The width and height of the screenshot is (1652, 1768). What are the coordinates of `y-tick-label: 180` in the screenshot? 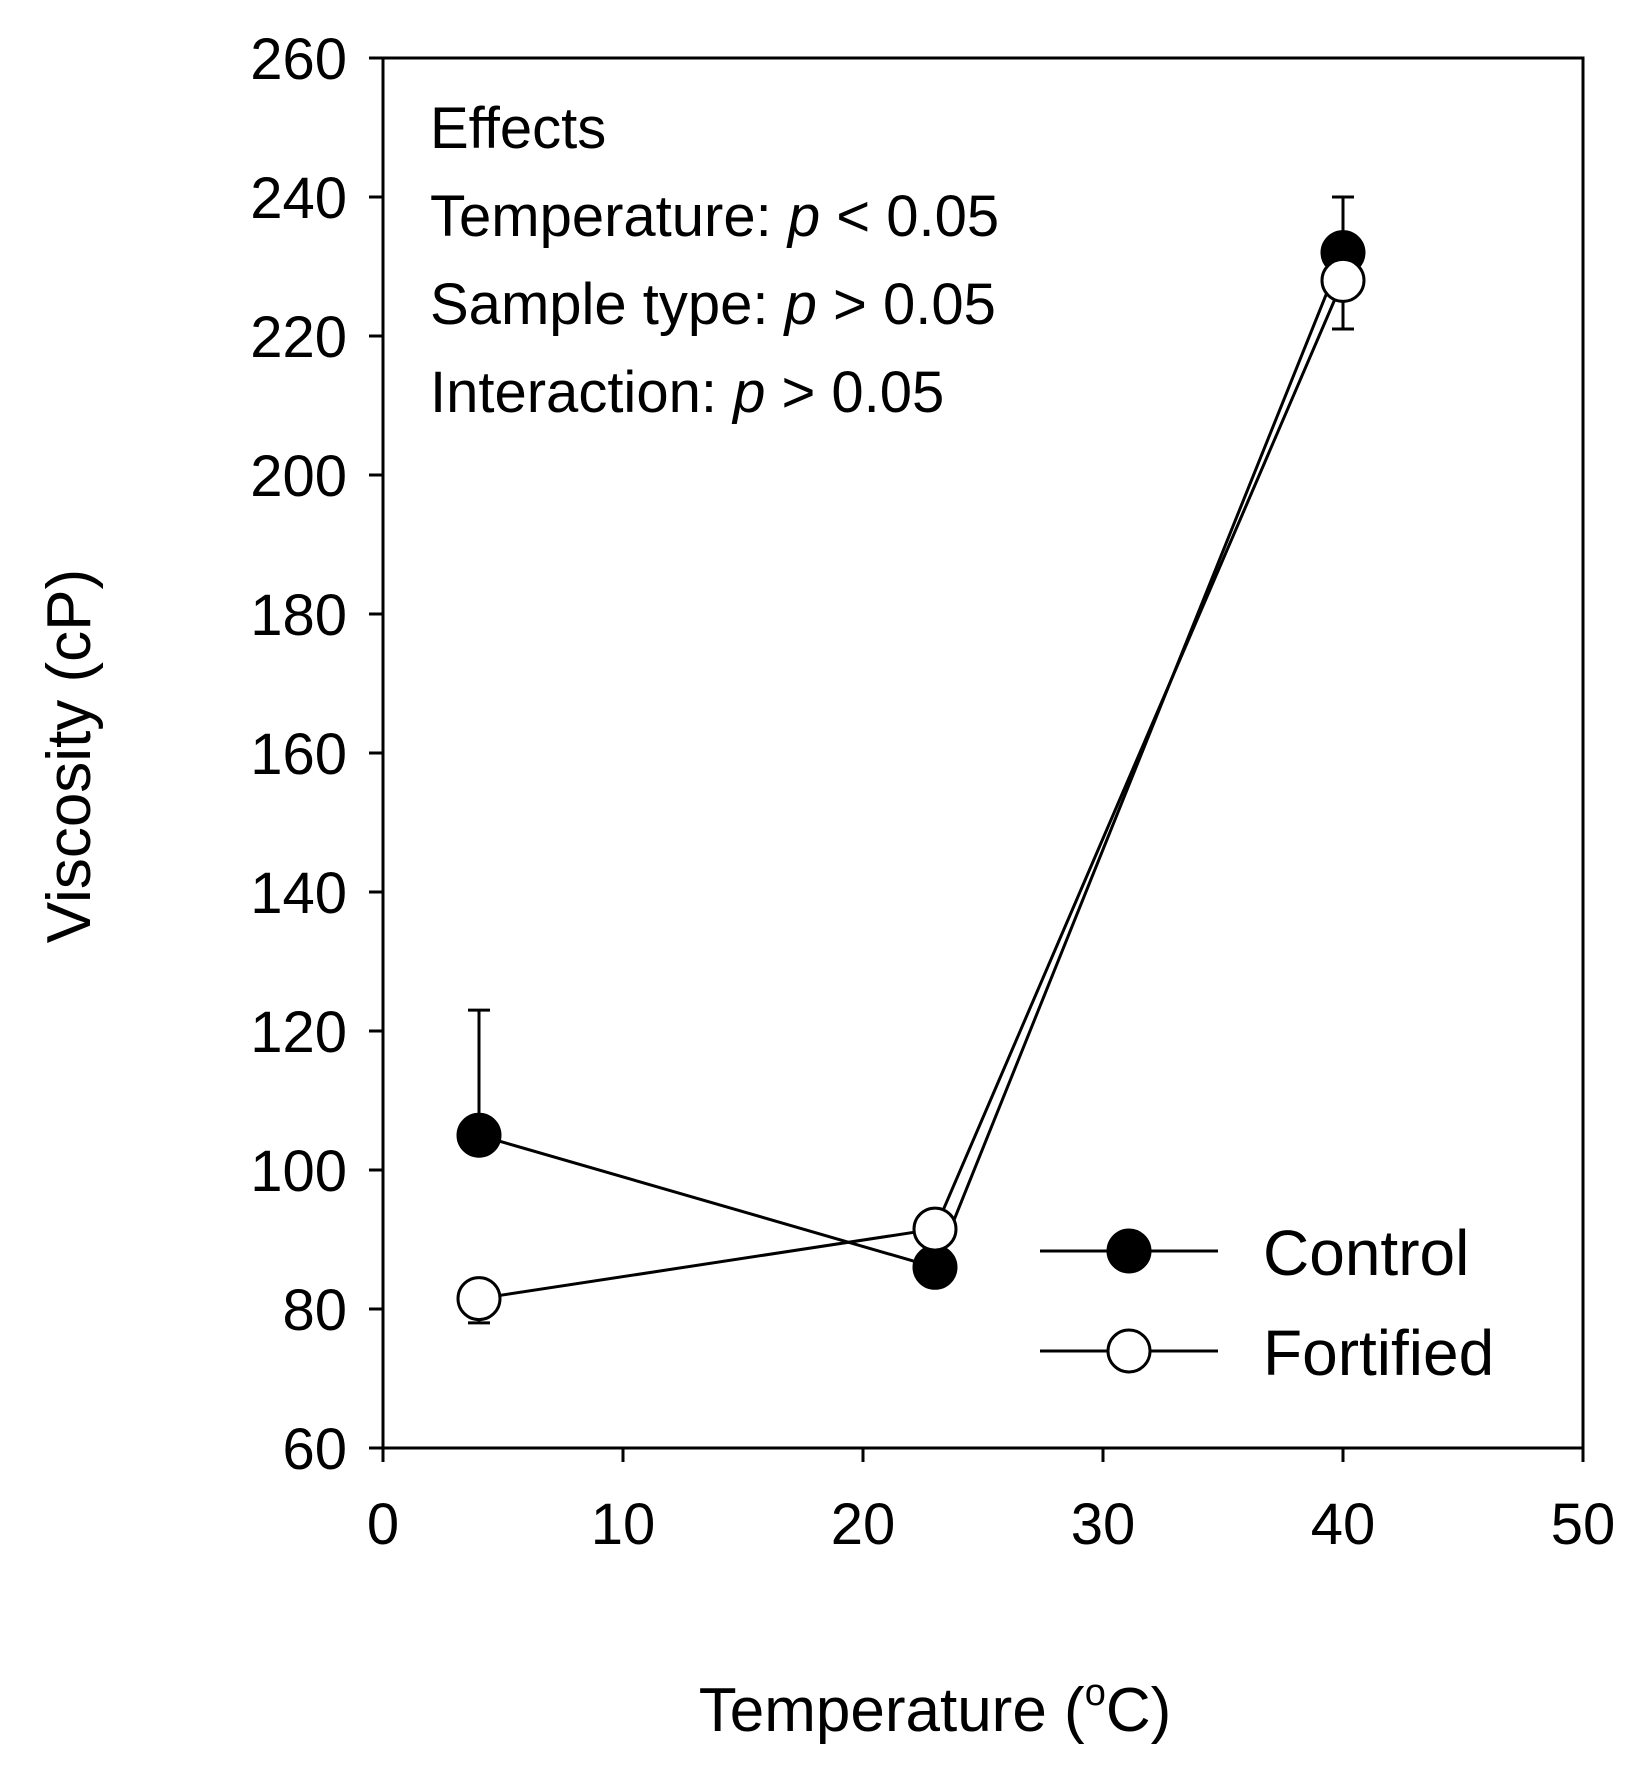 It's located at (298, 615).